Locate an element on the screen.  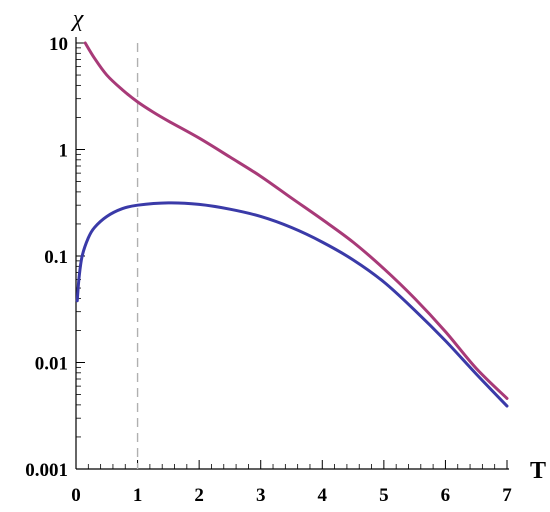
x-tick-label: 4 is located at coordinates (323, 495).